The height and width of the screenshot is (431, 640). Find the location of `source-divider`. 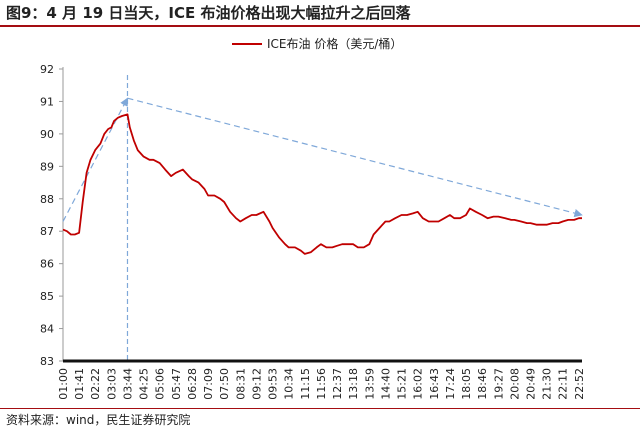

source-divider is located at coordinates (320, 408).